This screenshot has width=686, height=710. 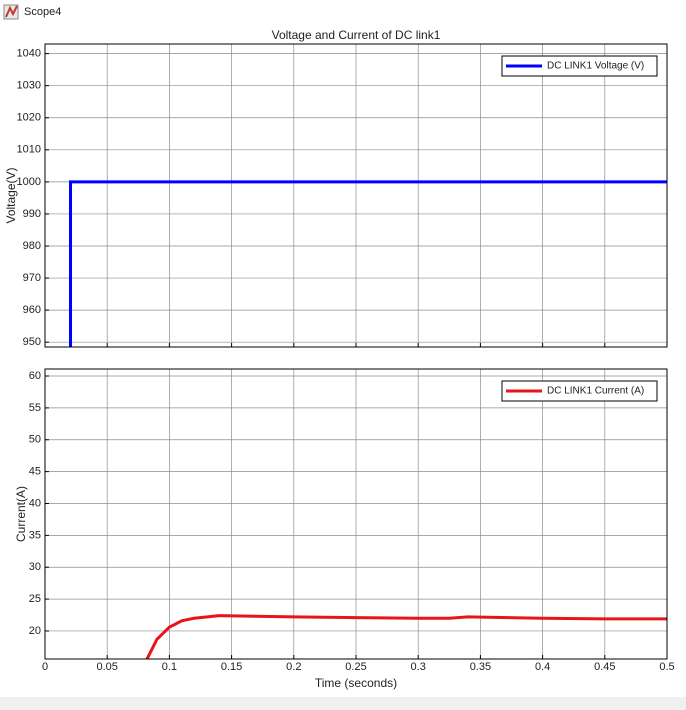 I want to click on y-tick-label: 1030, so click(x=29, y=86).